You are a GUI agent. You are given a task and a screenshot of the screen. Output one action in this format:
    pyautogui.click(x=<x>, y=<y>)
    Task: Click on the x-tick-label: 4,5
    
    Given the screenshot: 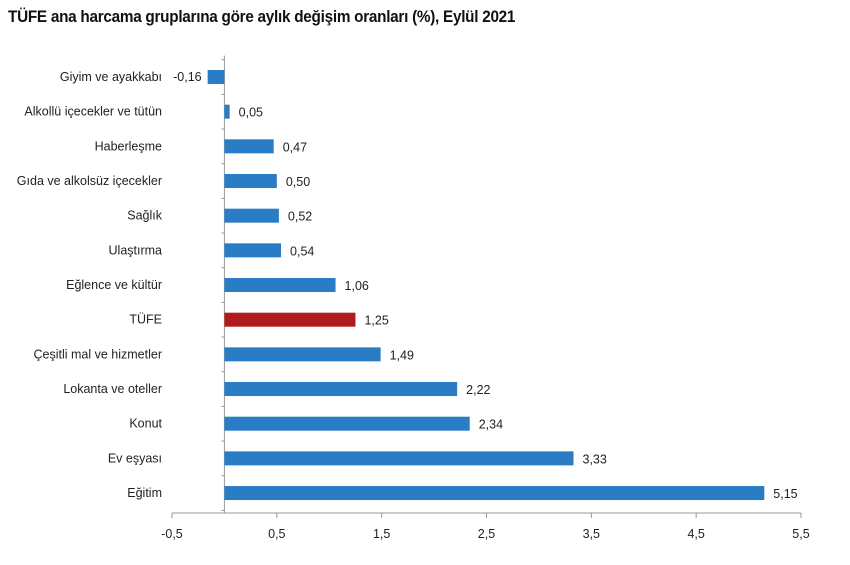 What is the action you would take?
    pyautogui.click(x=695, y=534)
    